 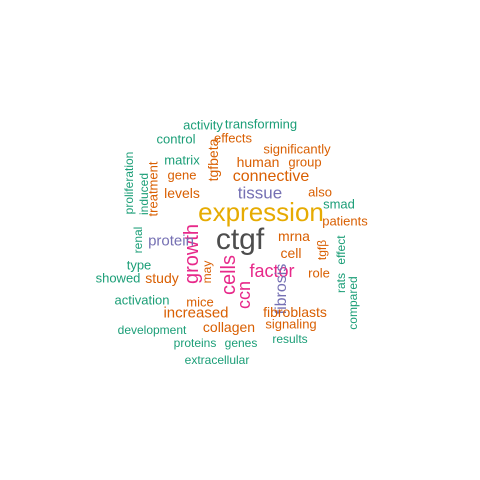 What do you see at coordinates (195, 343) in the screenshot?
I see `word-44: proteins` at bounding box center [195, 343].